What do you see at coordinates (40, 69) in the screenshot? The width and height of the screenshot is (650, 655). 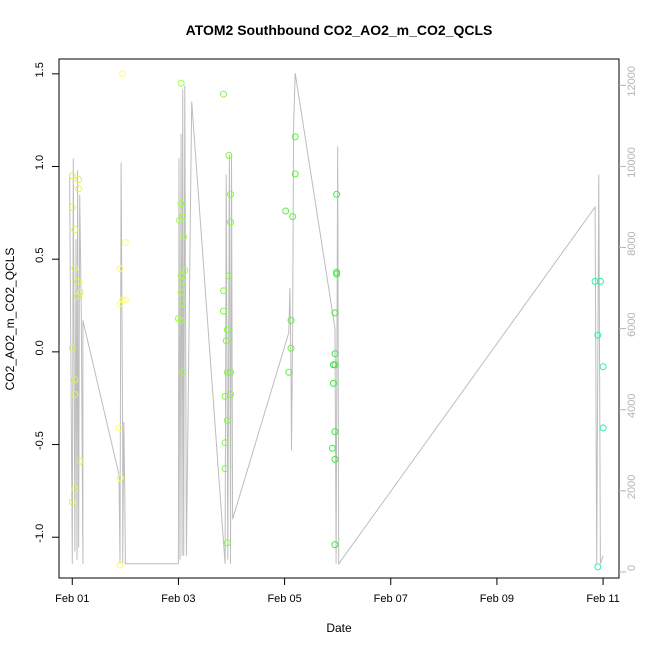 I see `y-tick-label: 1.5` at bounding box center [40, 69].